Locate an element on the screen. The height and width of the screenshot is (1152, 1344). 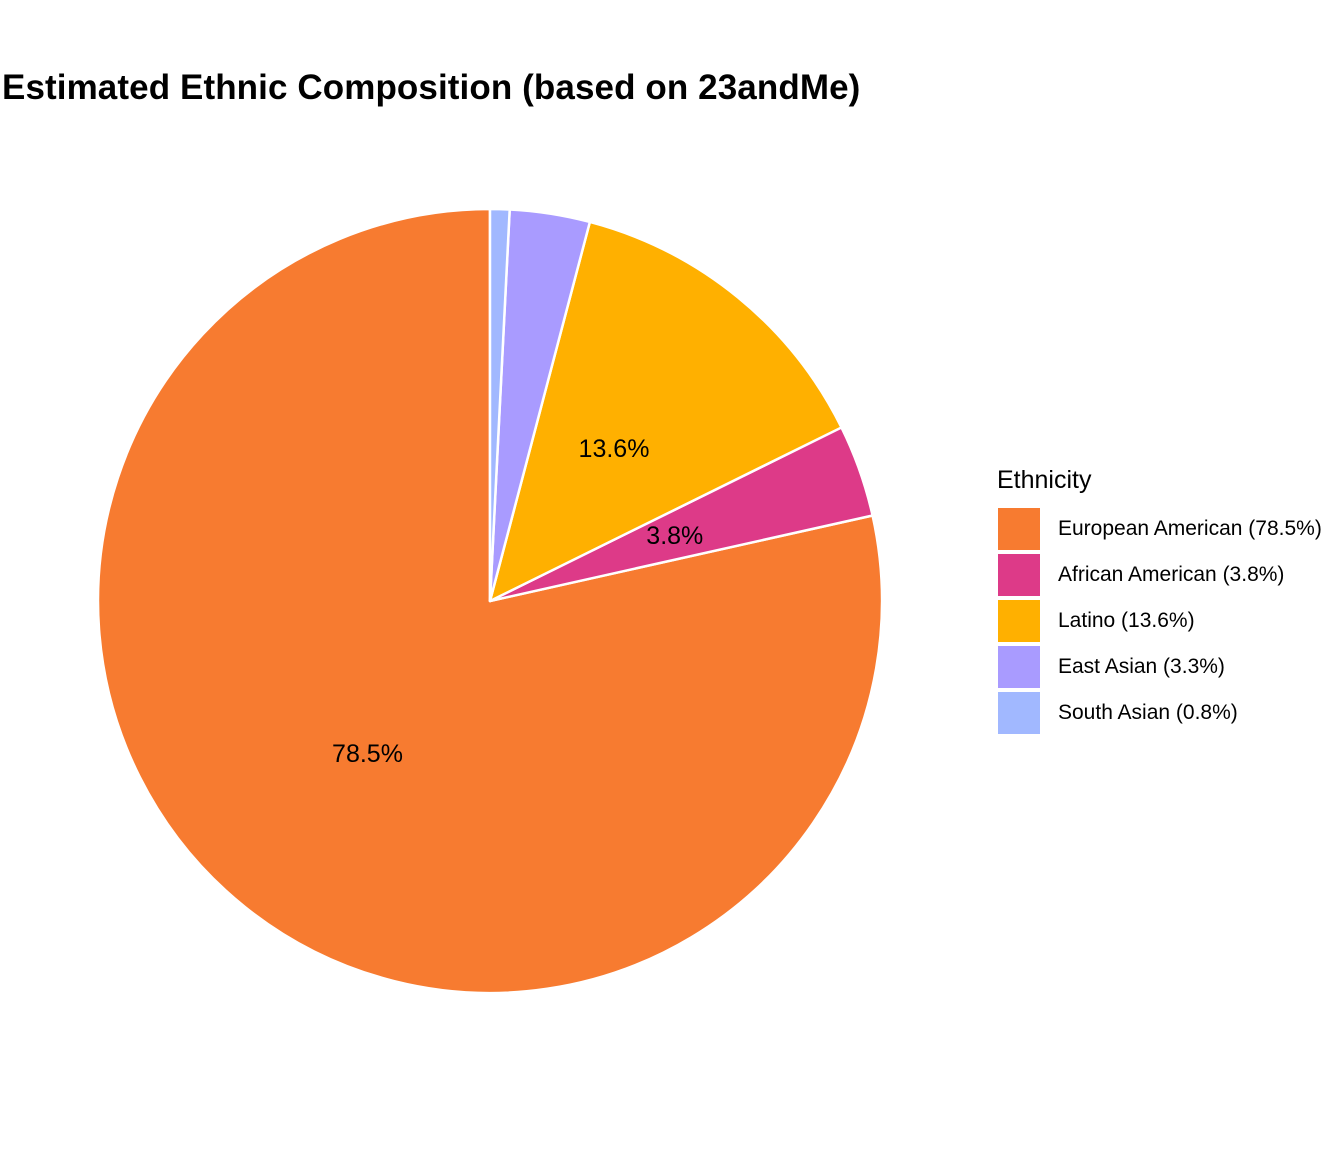
pie-slice-labels: 78.5% 3.8% 13.6% is located at coordinates (517, 601).